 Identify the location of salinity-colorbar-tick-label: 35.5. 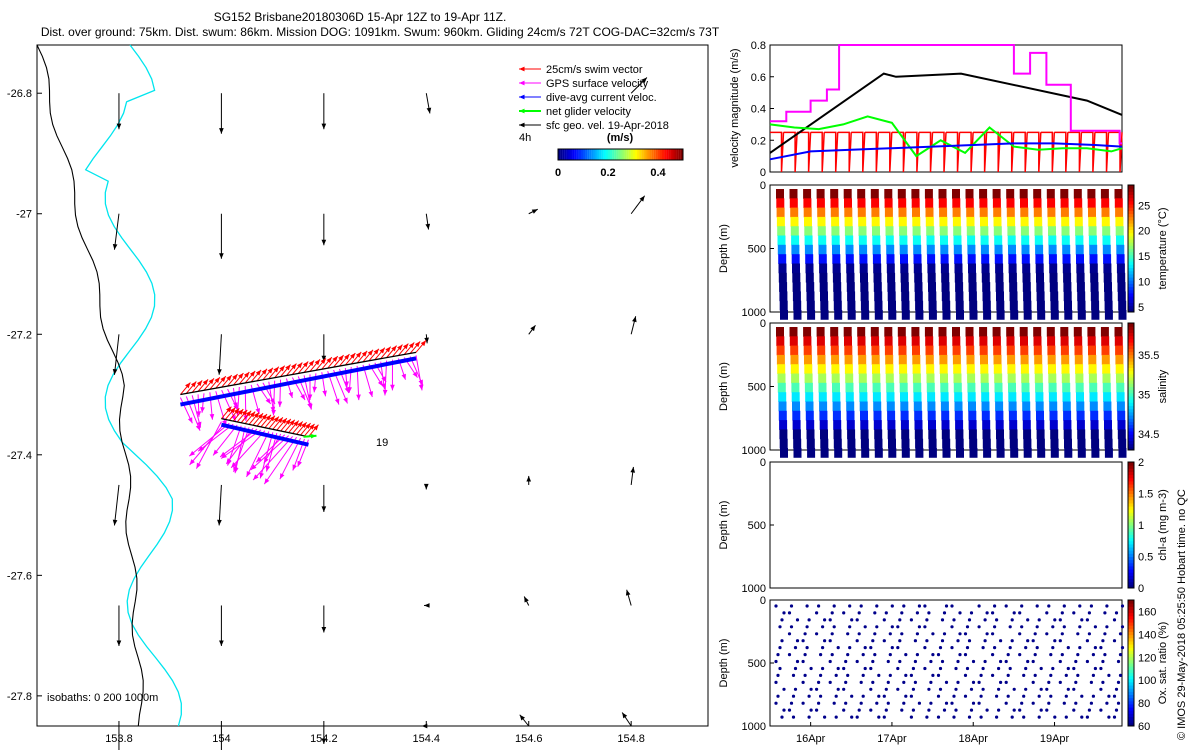
(1148, 356).